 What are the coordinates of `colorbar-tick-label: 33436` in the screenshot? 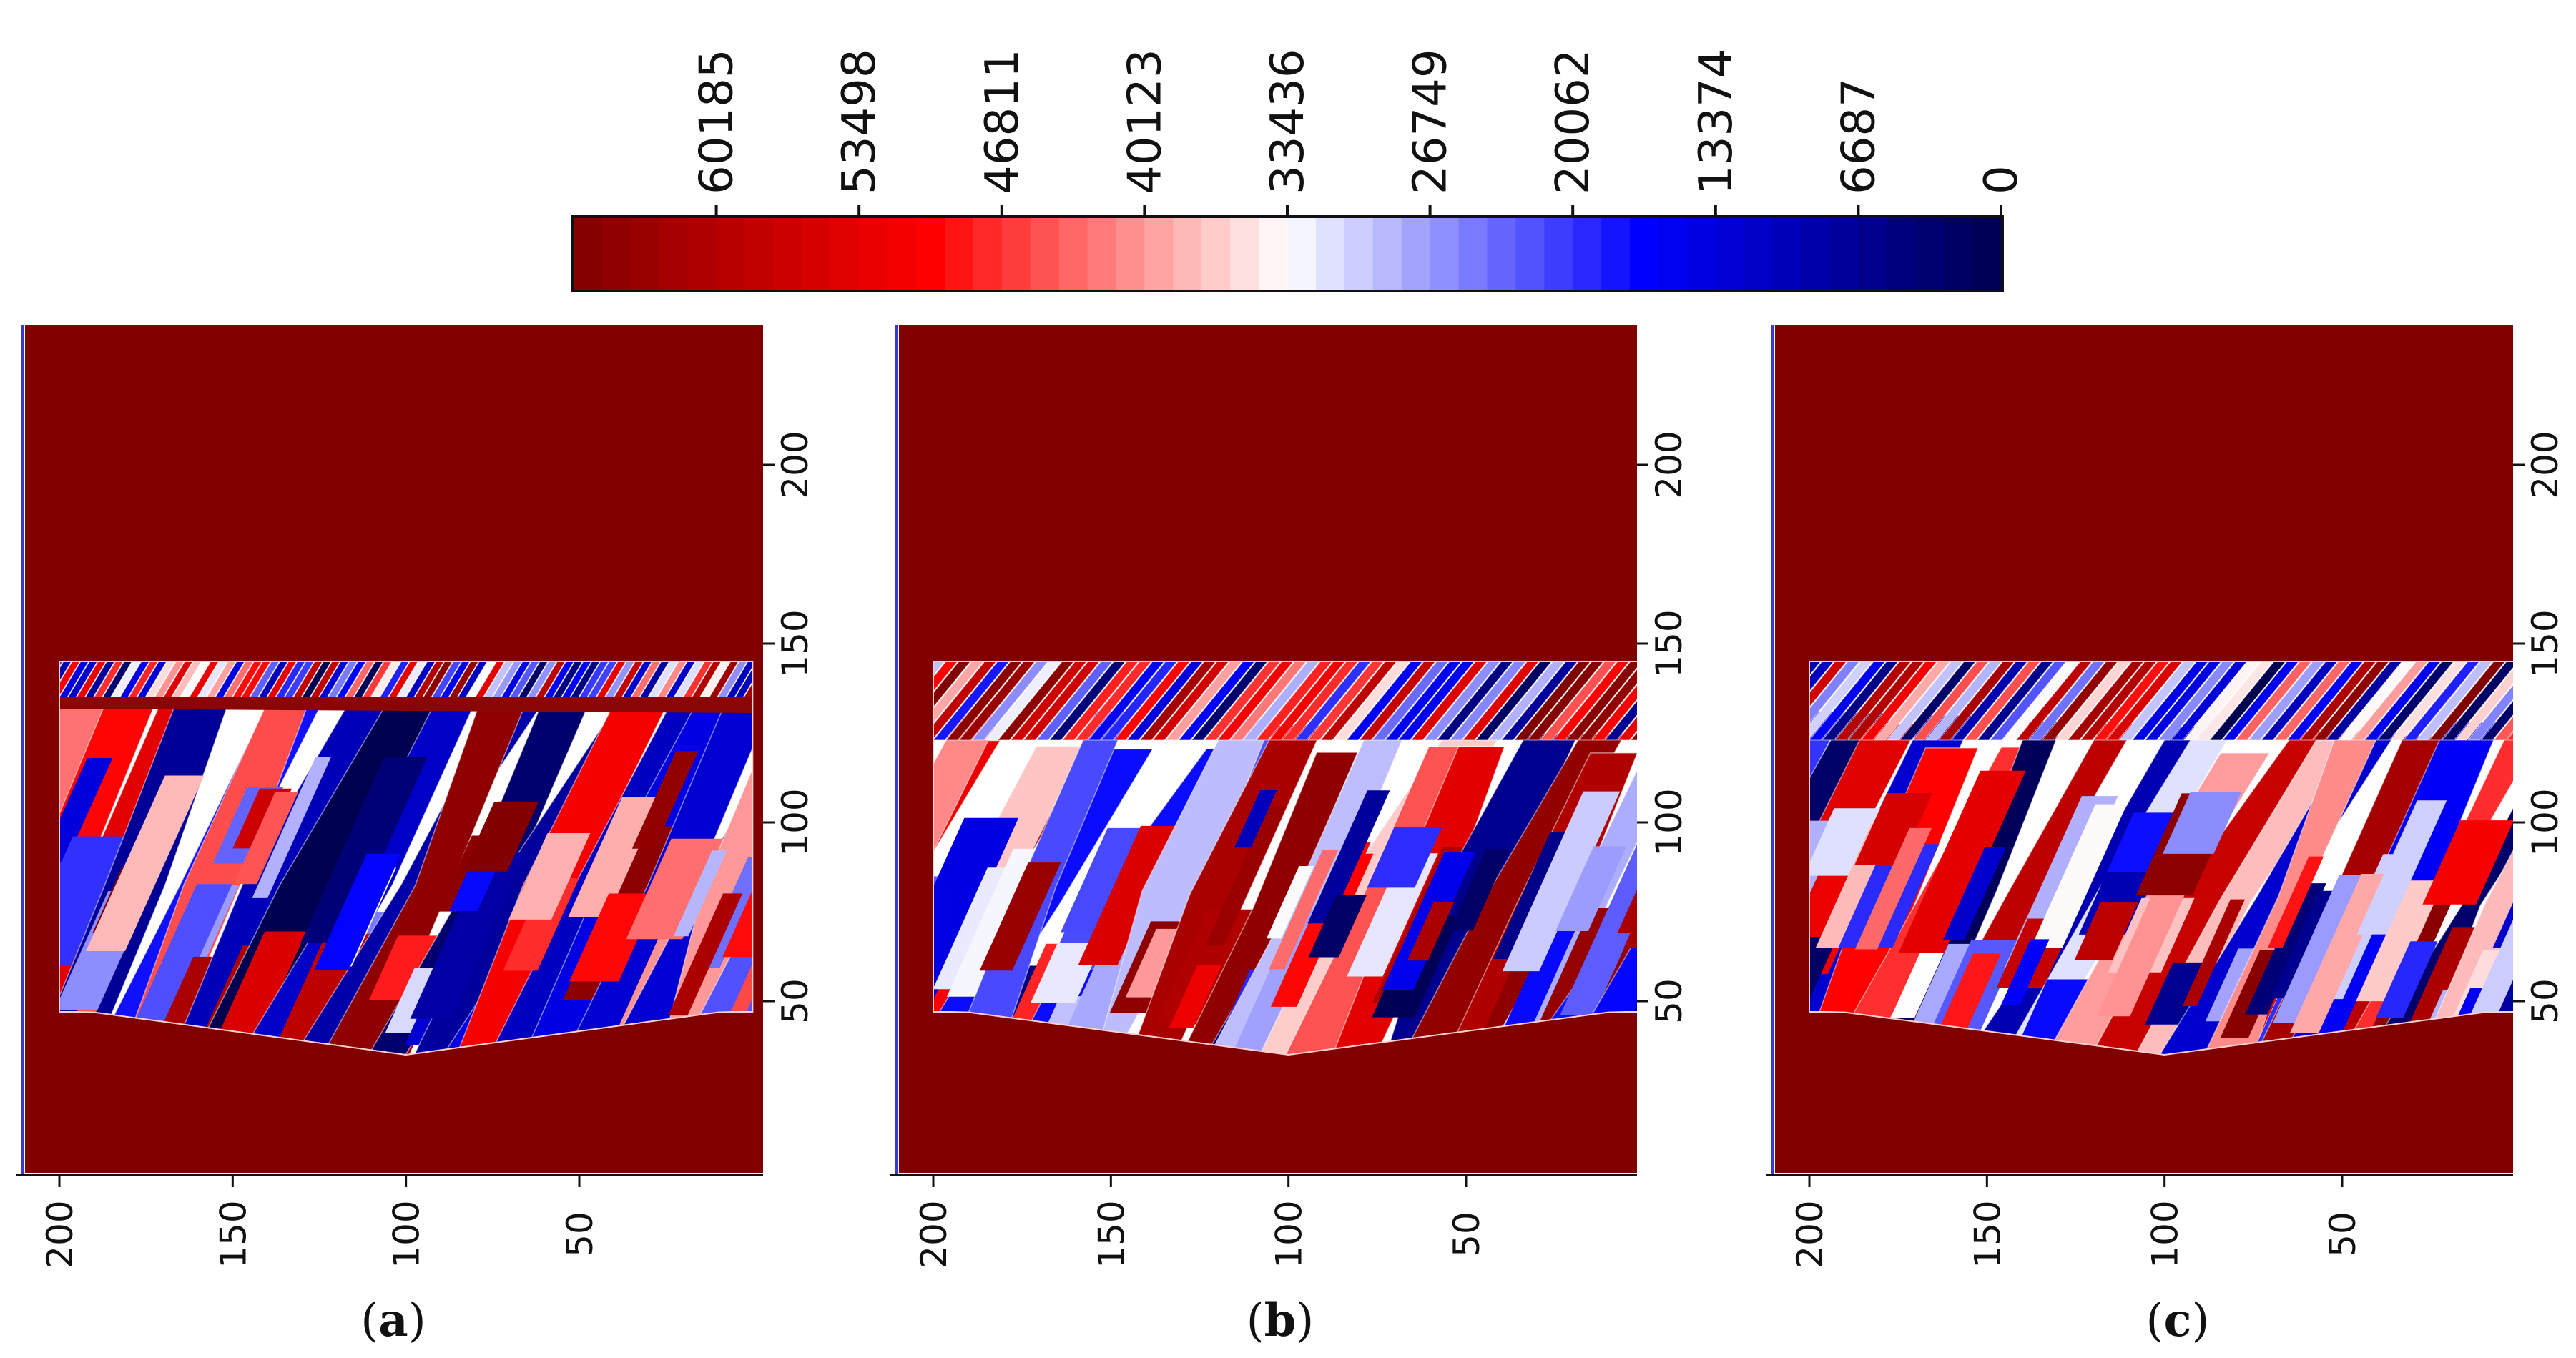 It's located at (1288, 122).